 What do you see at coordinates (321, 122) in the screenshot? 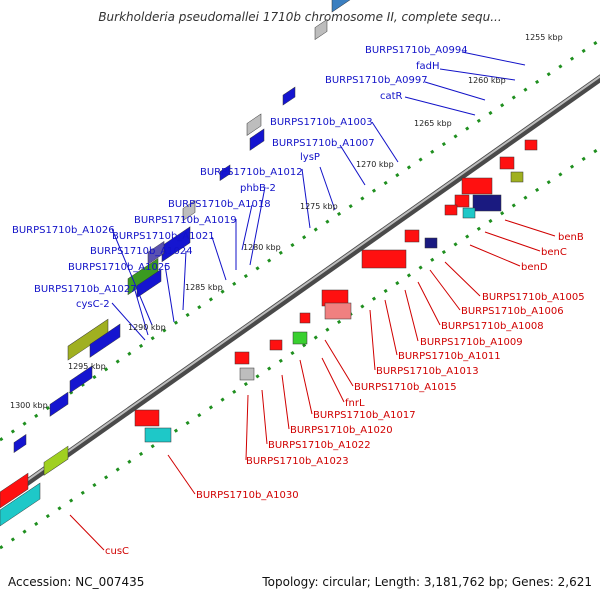
I see `forward-gene-label: BURPS1710b_A1003` at bounding box center [321, 122].